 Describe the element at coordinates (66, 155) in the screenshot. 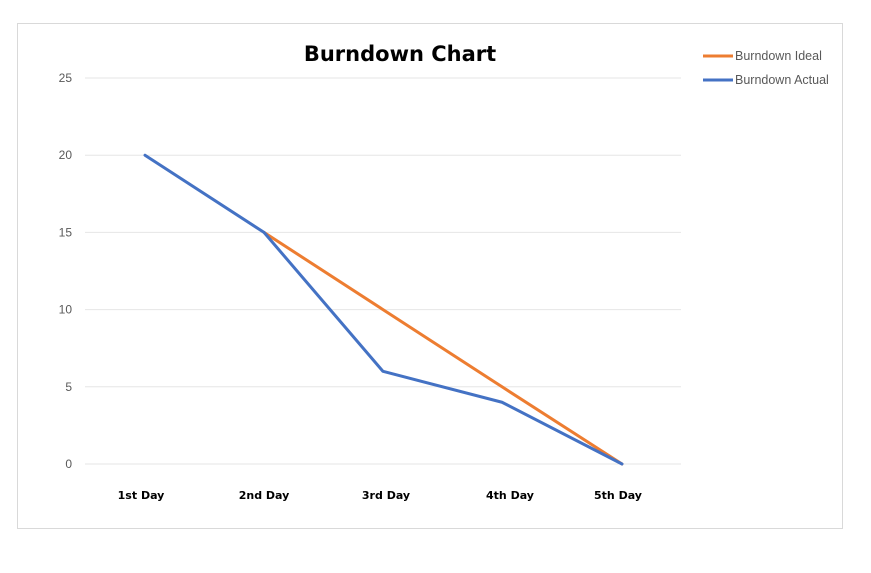

I see `y-tick-label: 20` at that location.